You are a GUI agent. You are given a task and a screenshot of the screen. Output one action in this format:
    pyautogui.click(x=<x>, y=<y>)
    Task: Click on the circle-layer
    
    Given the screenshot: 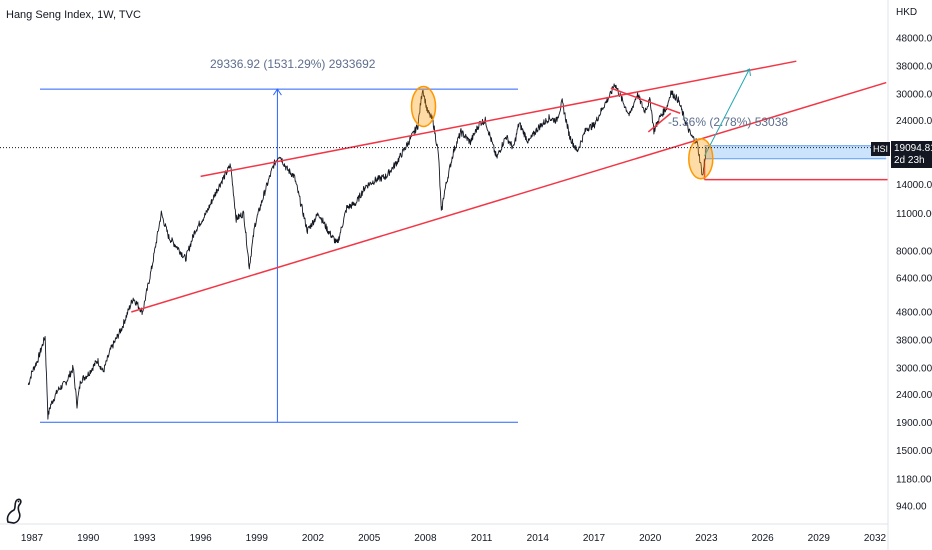 What is the action you would take?
    pyautogui.click(x=562, y=132)
    